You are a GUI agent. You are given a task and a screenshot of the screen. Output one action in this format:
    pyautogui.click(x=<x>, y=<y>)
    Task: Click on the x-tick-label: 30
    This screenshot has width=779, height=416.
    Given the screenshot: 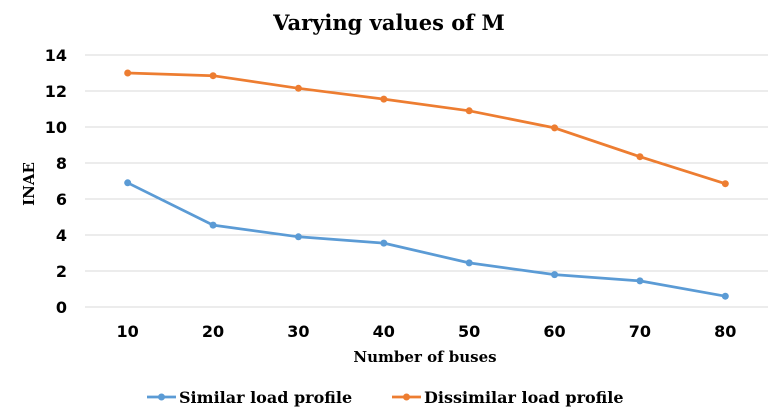 What is the action you would take?
    pyautogui.click(x=298, y=331)
    